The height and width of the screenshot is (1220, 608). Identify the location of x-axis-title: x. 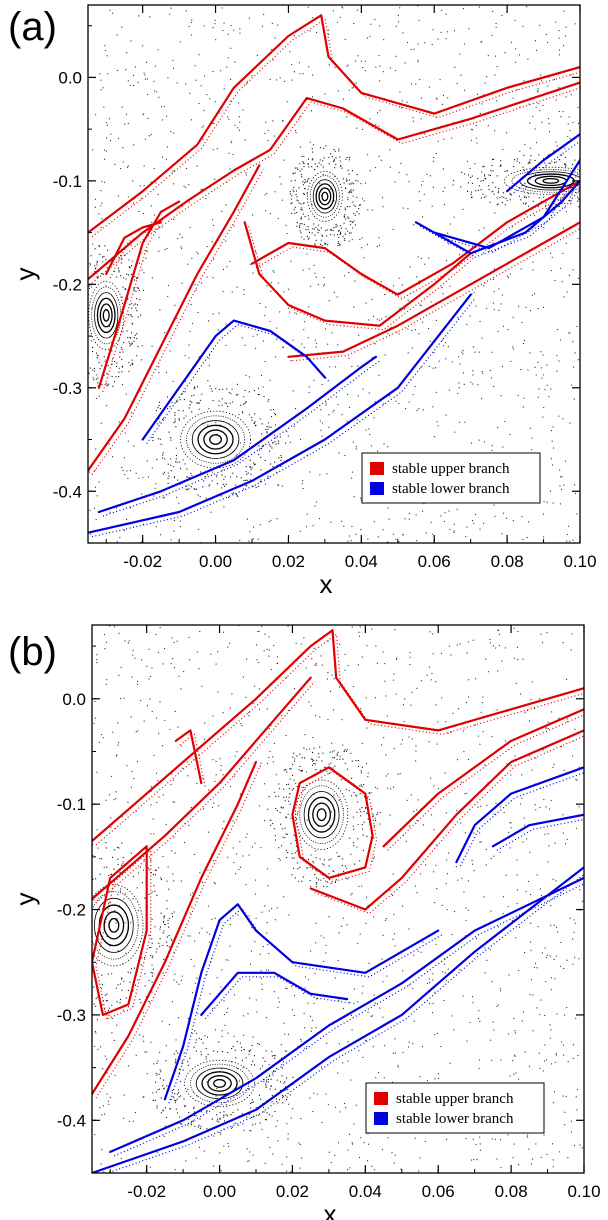
(330, 1209).